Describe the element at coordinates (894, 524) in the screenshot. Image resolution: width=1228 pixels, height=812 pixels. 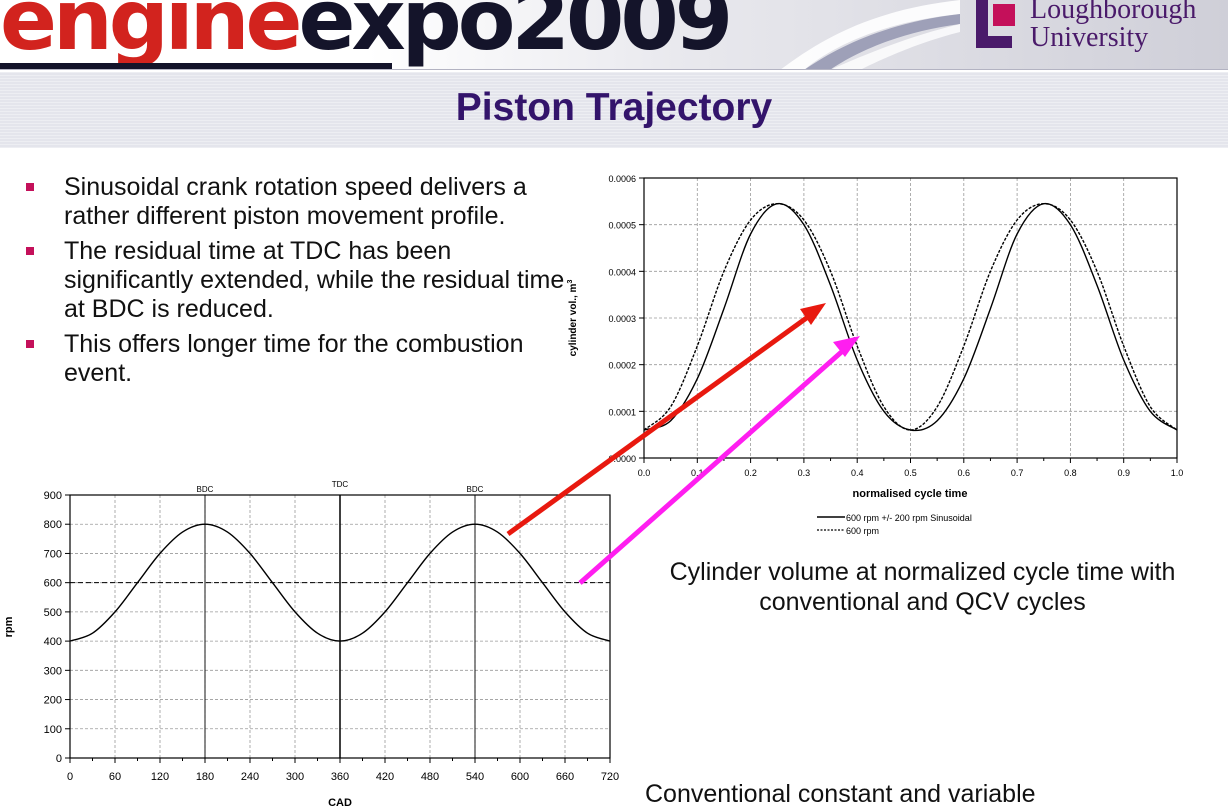
I see `volume-legend: 600 rpm +/- 200 rpm Sinusoidal 600 rpm` at that location.